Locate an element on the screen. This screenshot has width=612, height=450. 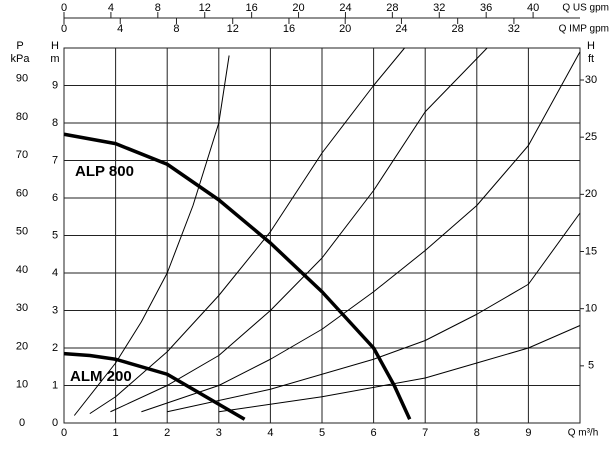
x-tick-label: 0 is located at coordinates (64, 433).